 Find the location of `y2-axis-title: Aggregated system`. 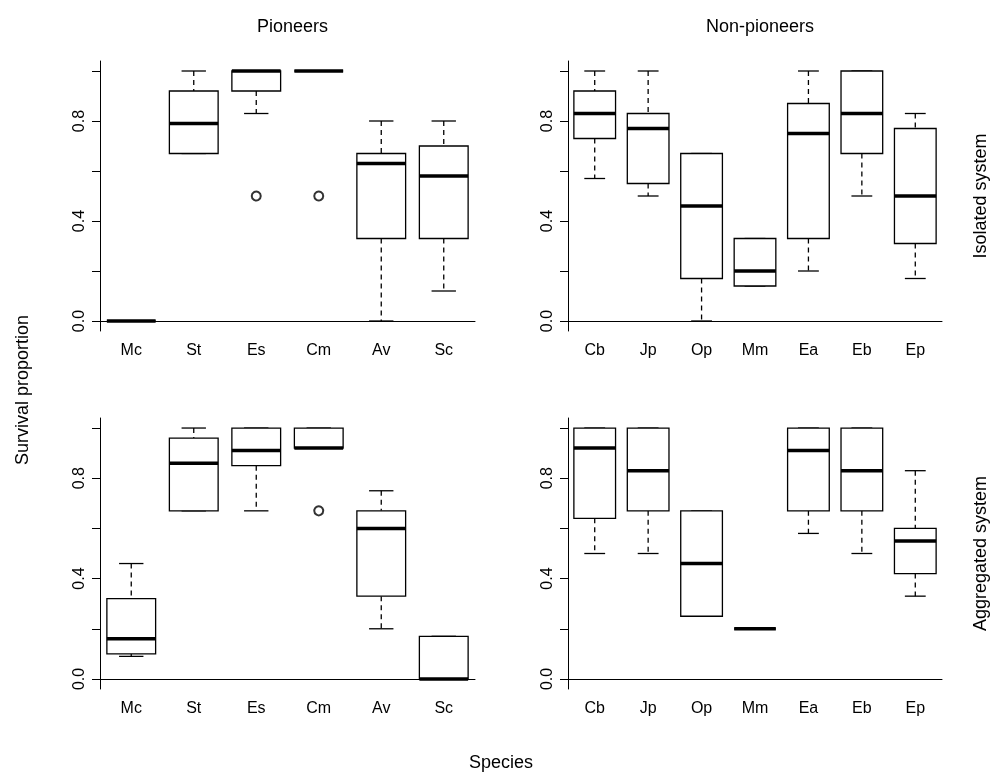

y2-axis-title: Aggregated system is located at coordinates (980, 553).